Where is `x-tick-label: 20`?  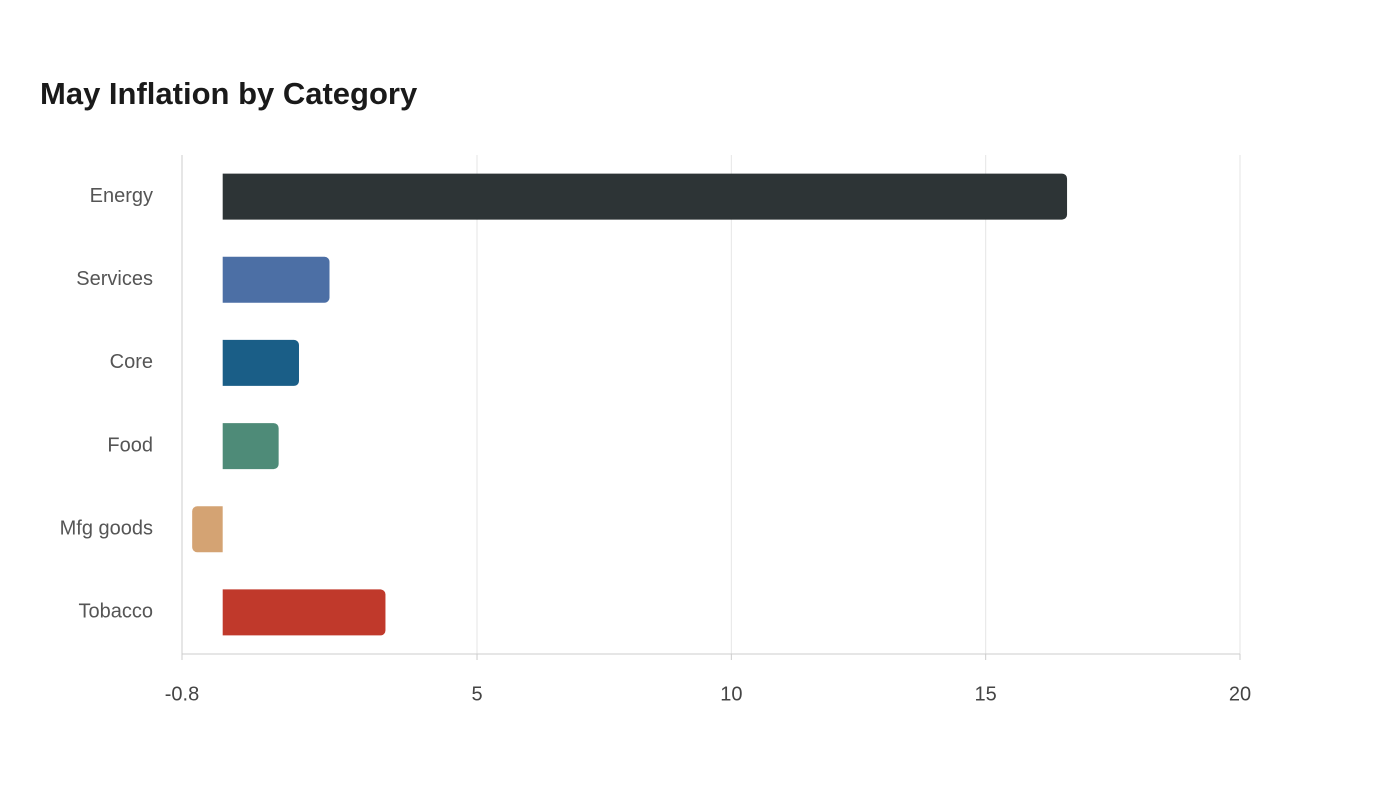
x-tick-label: 20 is located at coordinates (1240, 694).